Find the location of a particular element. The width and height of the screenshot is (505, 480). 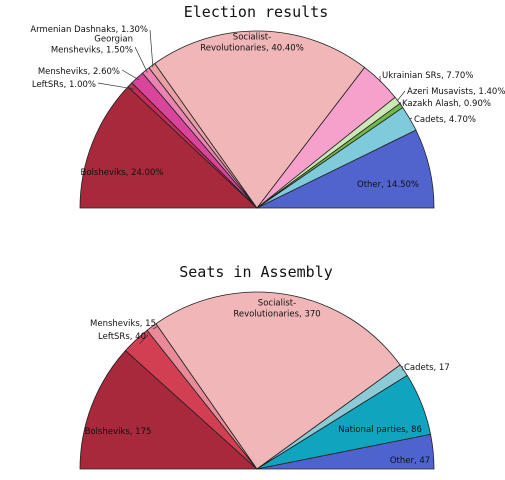

data-label-bolsheviks: Bolsheviks, 24.00% is located at coordinates (122, 173).